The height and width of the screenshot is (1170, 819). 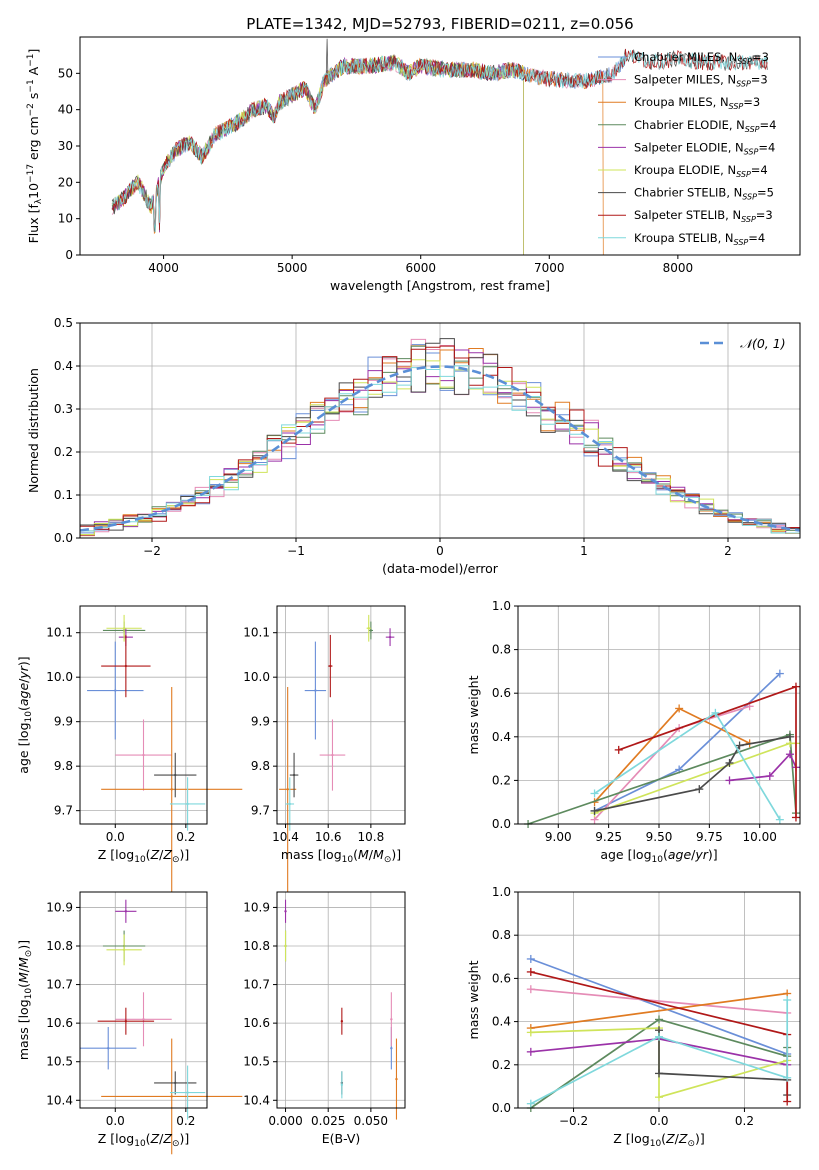 I want to click on legend-label: 𝒩(0, 1), so click(x=763, y=343).